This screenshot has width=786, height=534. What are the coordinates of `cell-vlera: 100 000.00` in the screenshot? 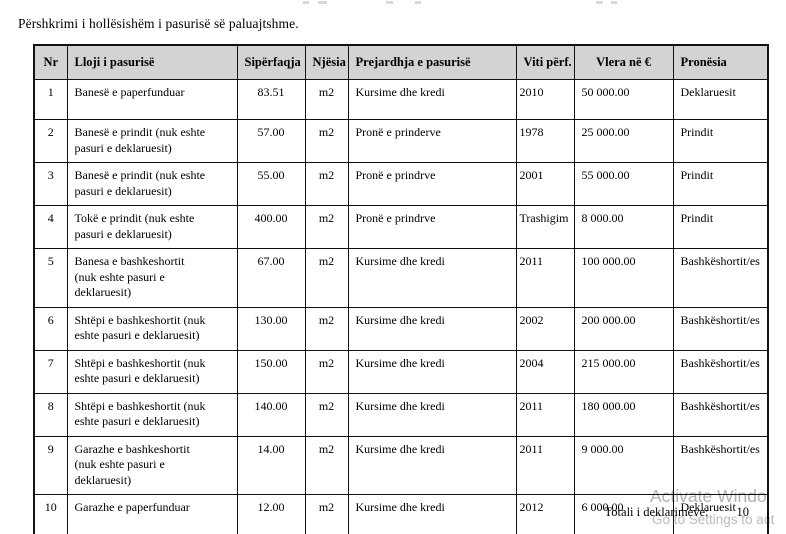 It's located at (623, 278).